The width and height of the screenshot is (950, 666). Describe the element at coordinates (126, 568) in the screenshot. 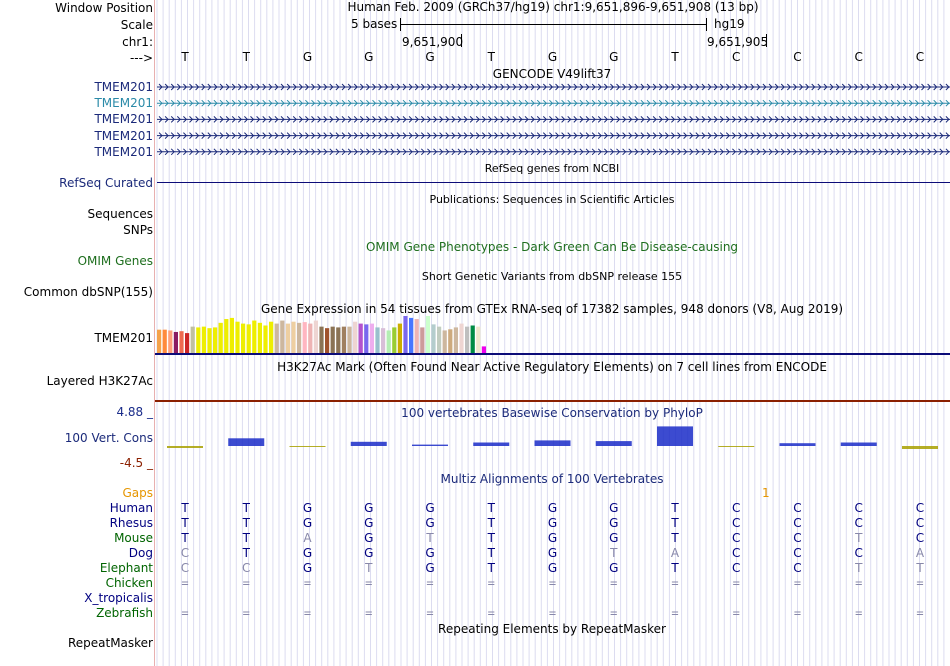

I see `species-label: Elephant` at that location.